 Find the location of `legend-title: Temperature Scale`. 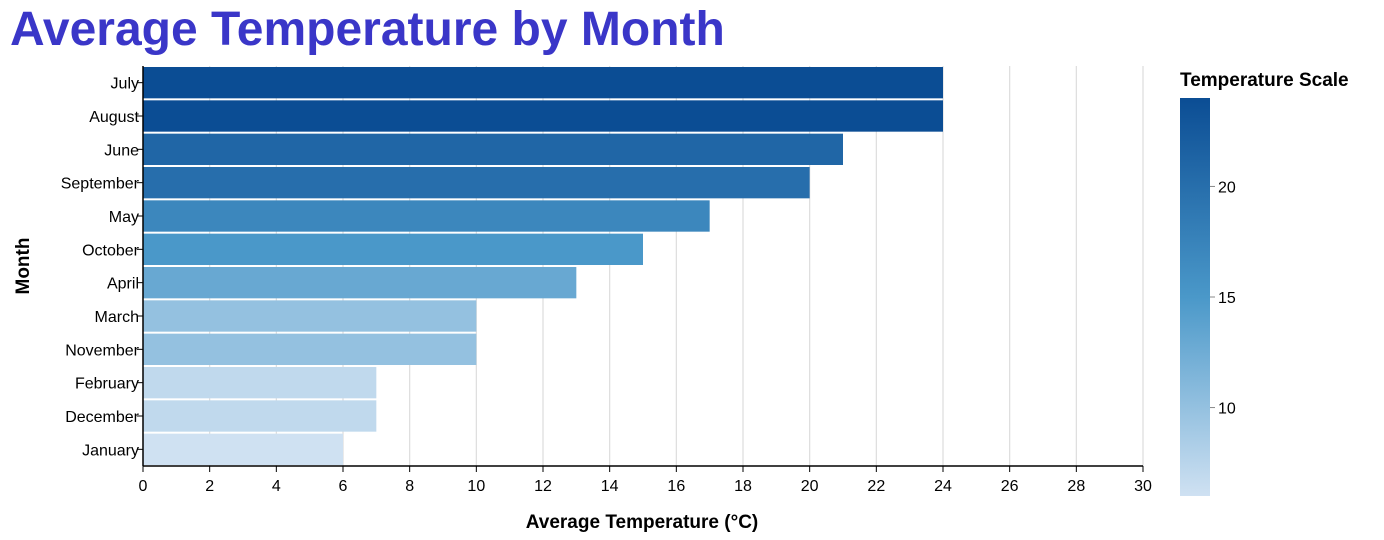

legend-title: Temperature Scale is located at coordinates (1264, 80).